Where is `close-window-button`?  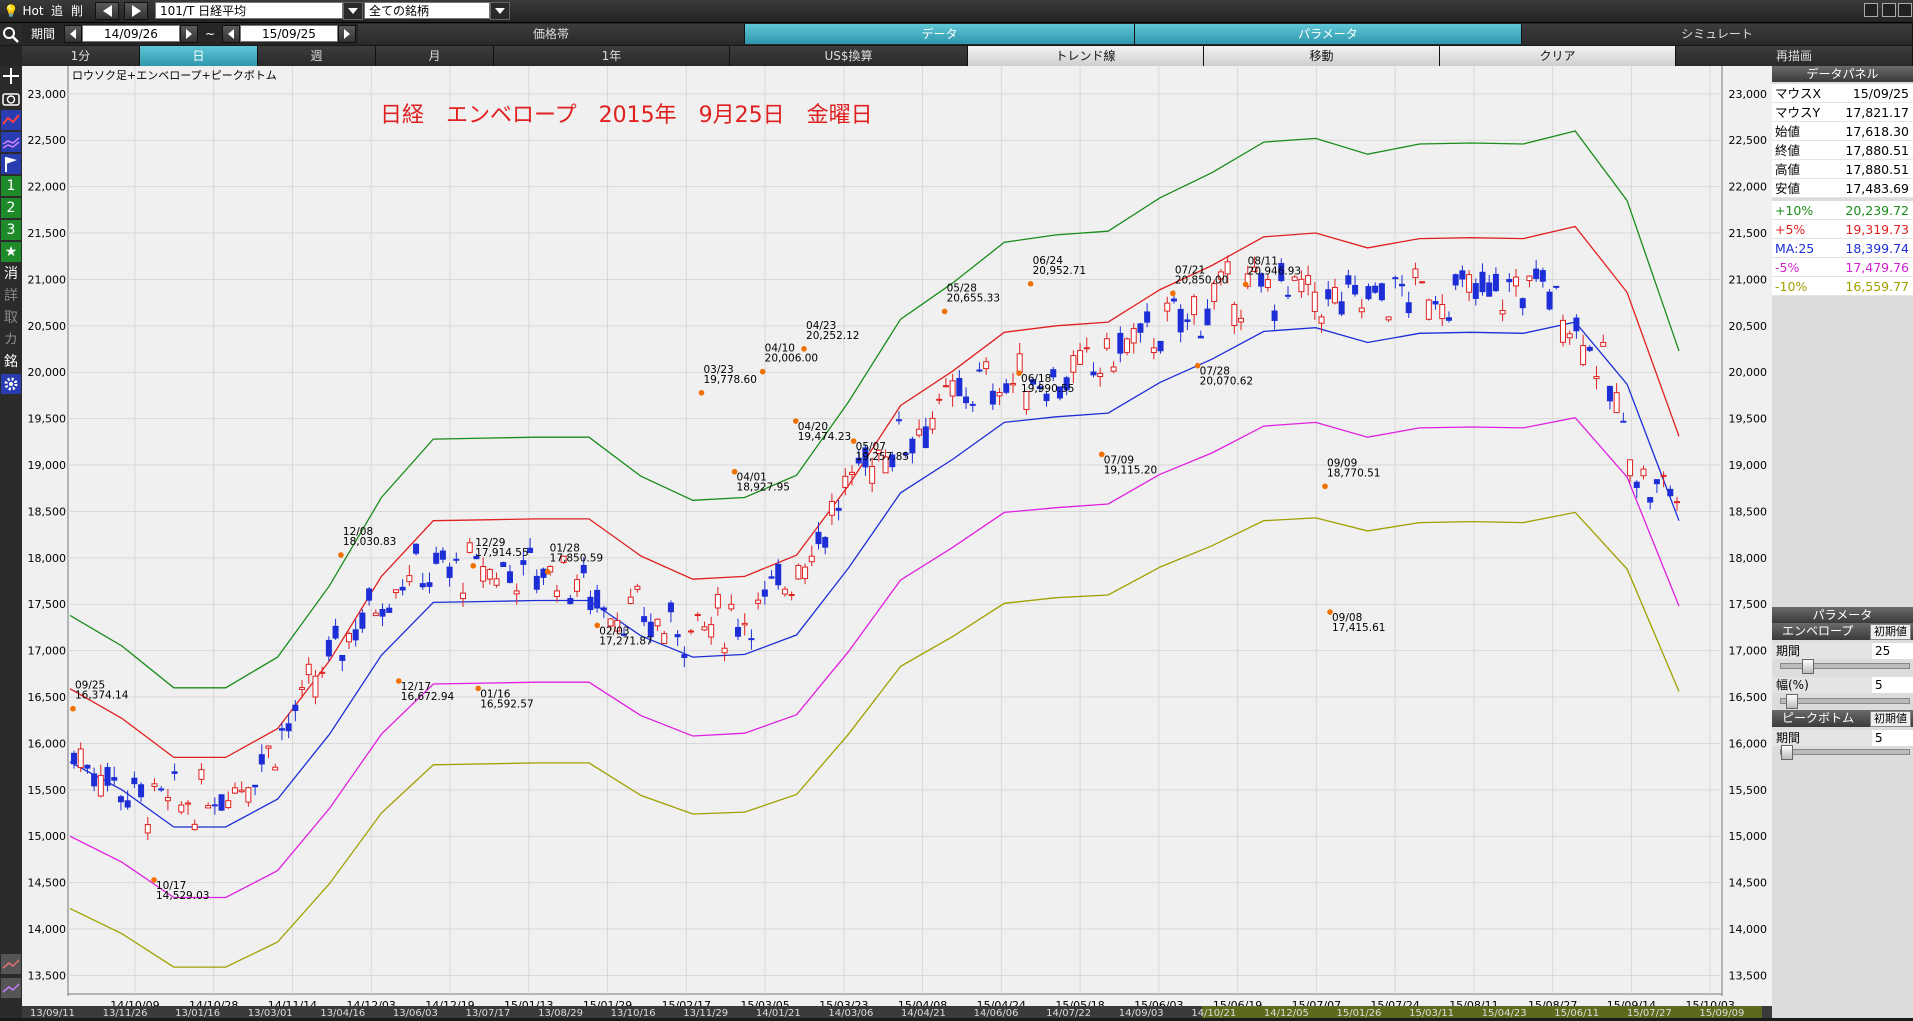 close-window-button is located at coordinates (1905, 10).